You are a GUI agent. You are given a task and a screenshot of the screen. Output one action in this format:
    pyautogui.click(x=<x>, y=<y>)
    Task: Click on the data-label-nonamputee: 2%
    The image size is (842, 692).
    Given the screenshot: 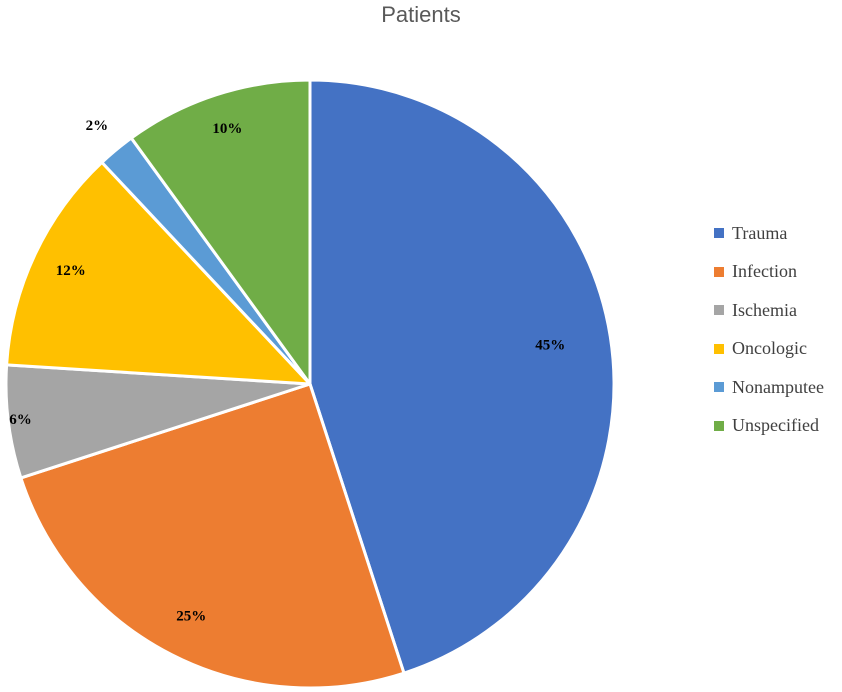 What is the action you would take?
    pyautogui.click(x=97, y=126)
    